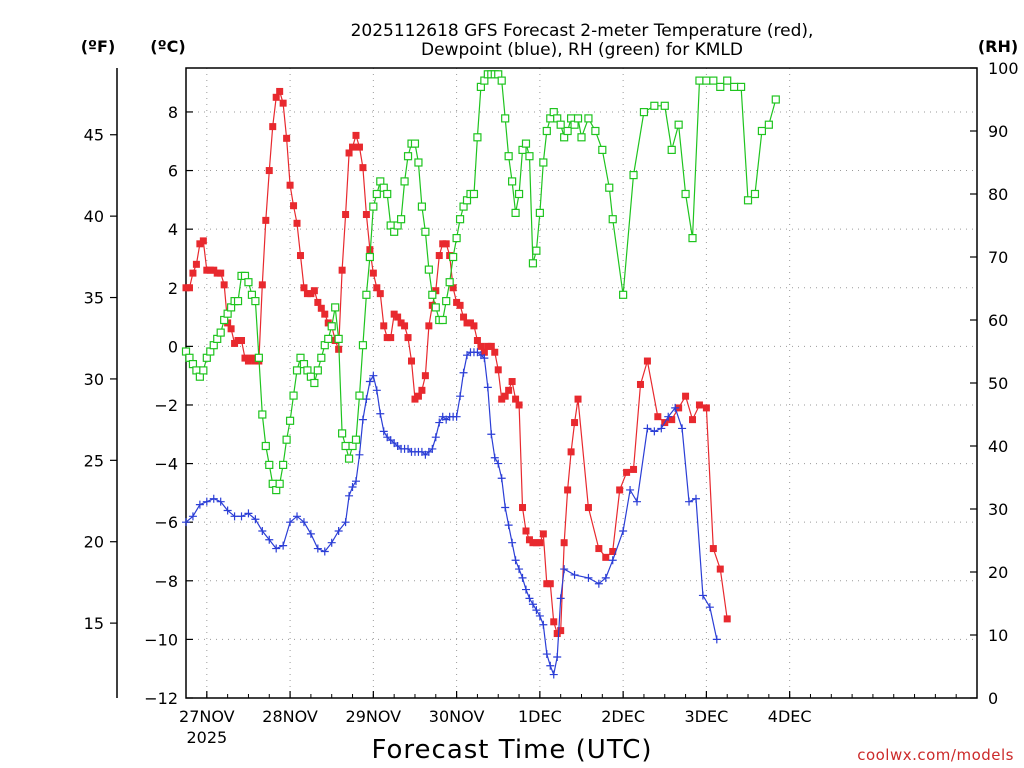 The image size is (1024, 768). I want to click on time-tick-label: 30NOV, so click(457, 716).